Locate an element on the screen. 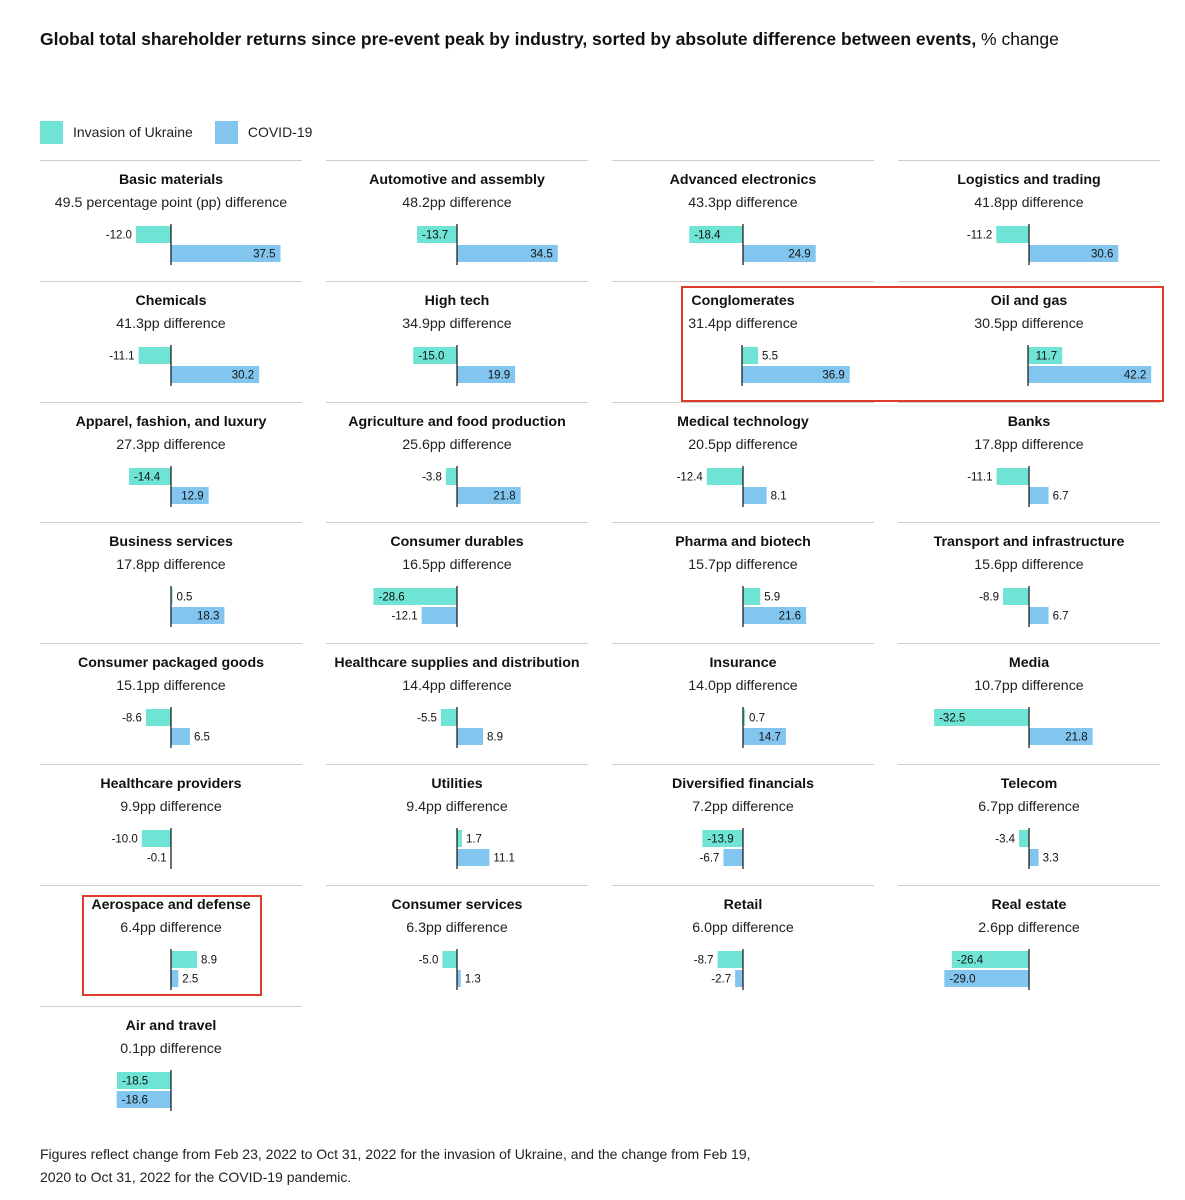  label-covid: 12.9 is located at coordinates (192, 496).